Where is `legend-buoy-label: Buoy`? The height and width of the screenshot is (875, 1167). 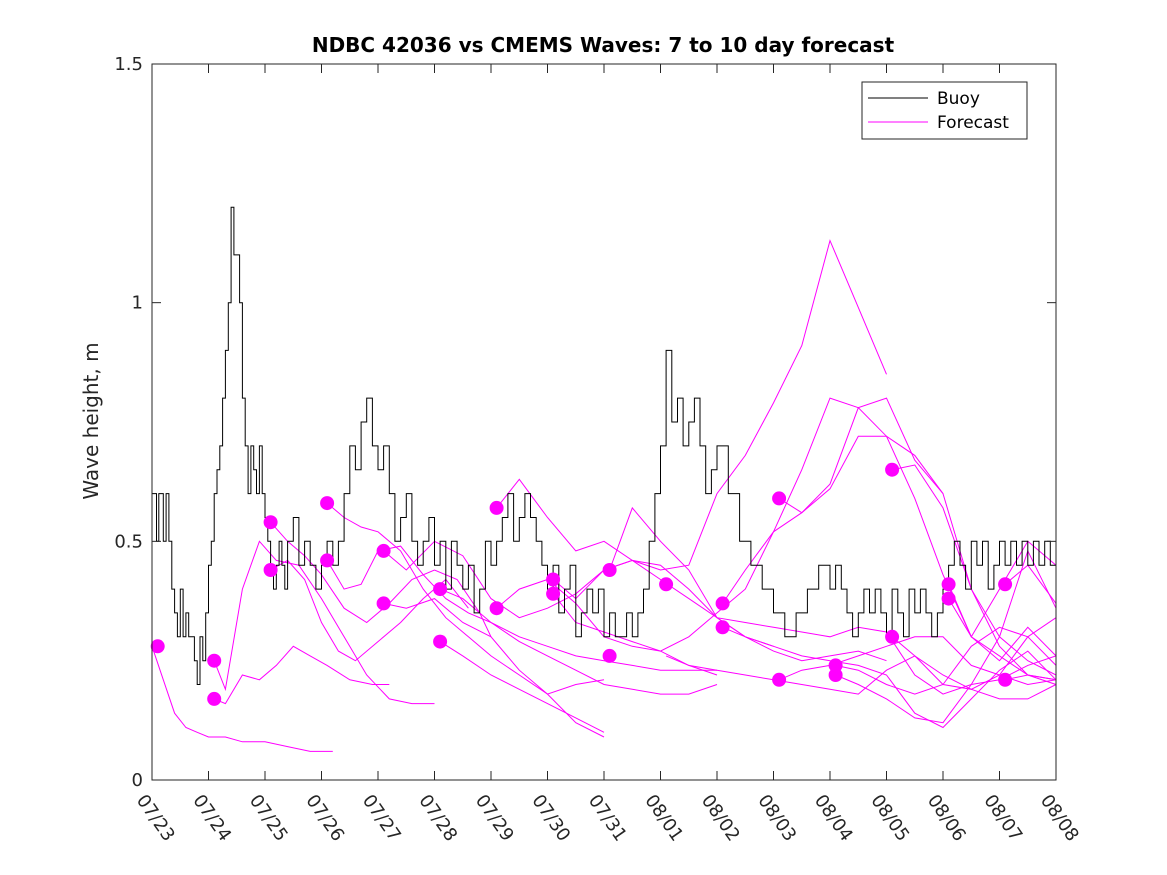 legend-buoy-label: Buoy is located at coordinates (958, 99).